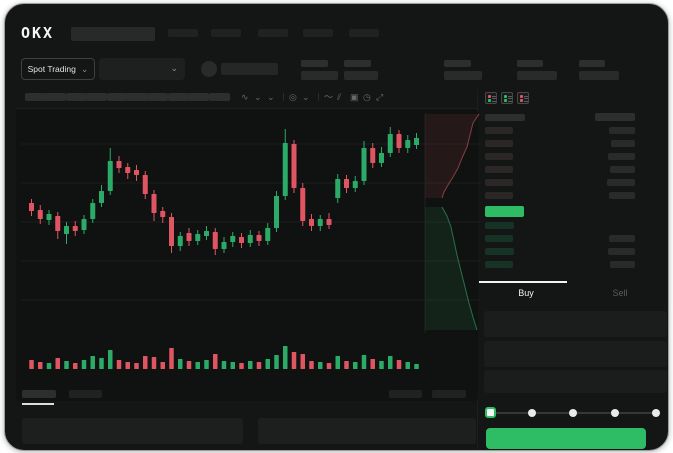 Image resolution: width=673 pixels, height=453 pixels. What do you see at coordinates (39, 394) in the screenshot?
I see `bottom-tab-active` at bounding box center [39, 394].